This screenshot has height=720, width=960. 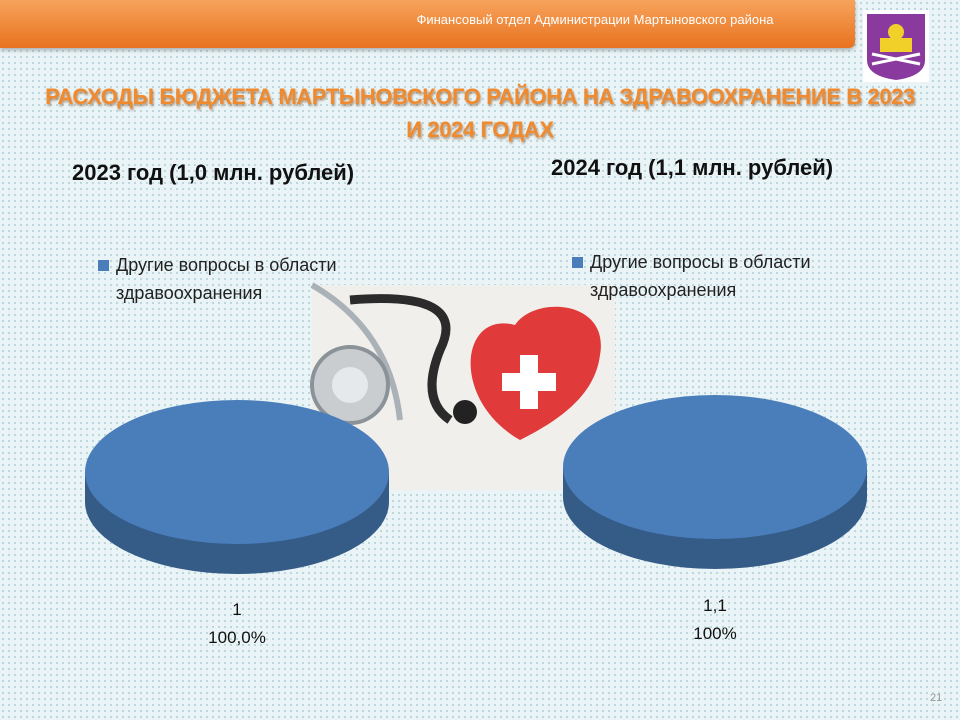 What do you see at coordinates (692, 167) in the screenshot?
I see `chart-title: 2024 год (1,1 млн. рублей)` at bounding box center [692, 167].